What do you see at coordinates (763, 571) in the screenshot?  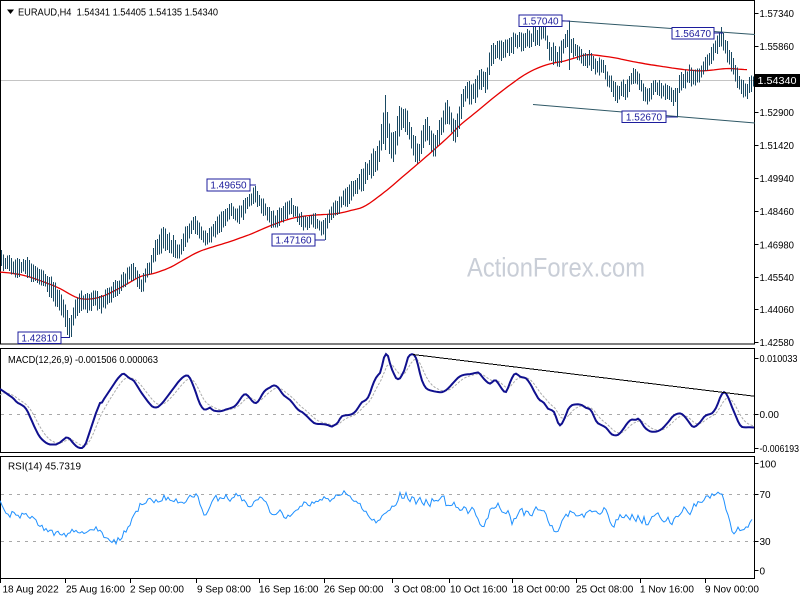 I see `svg-text: 0` at bounding box center [763, 571].